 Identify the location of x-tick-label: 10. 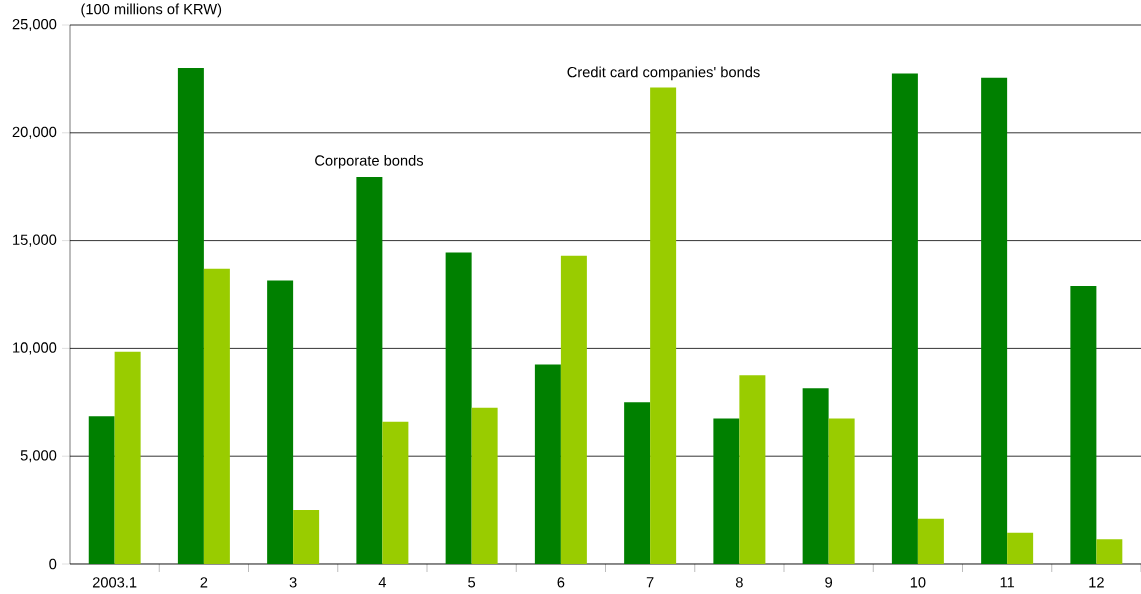
(918, 582).